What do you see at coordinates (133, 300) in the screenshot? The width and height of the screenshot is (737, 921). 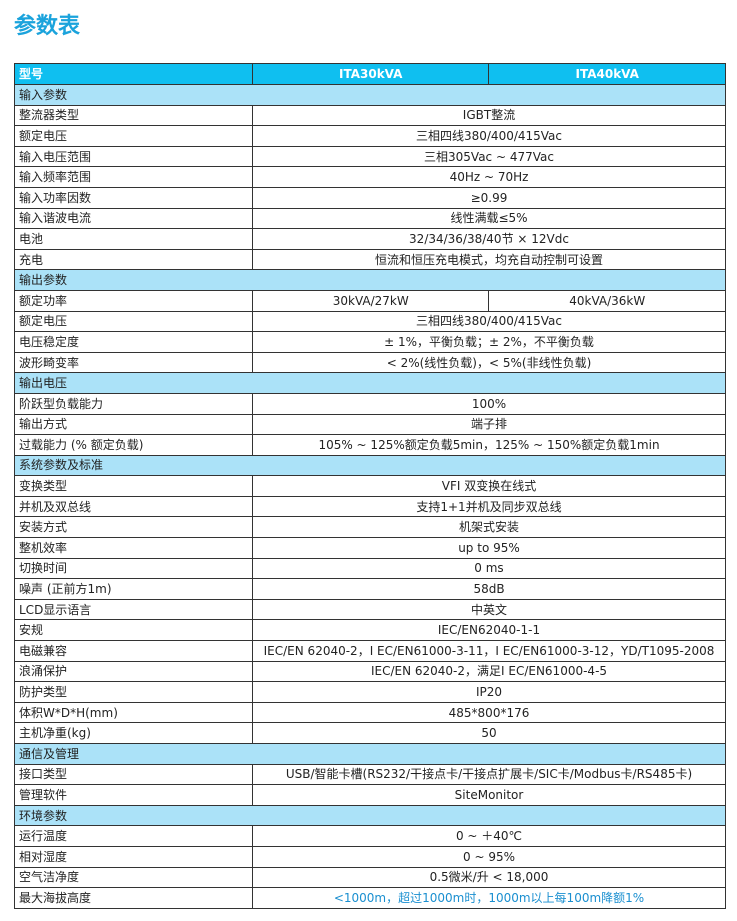 I see `row-label: 额定功率` at bounding box center [133, 300].